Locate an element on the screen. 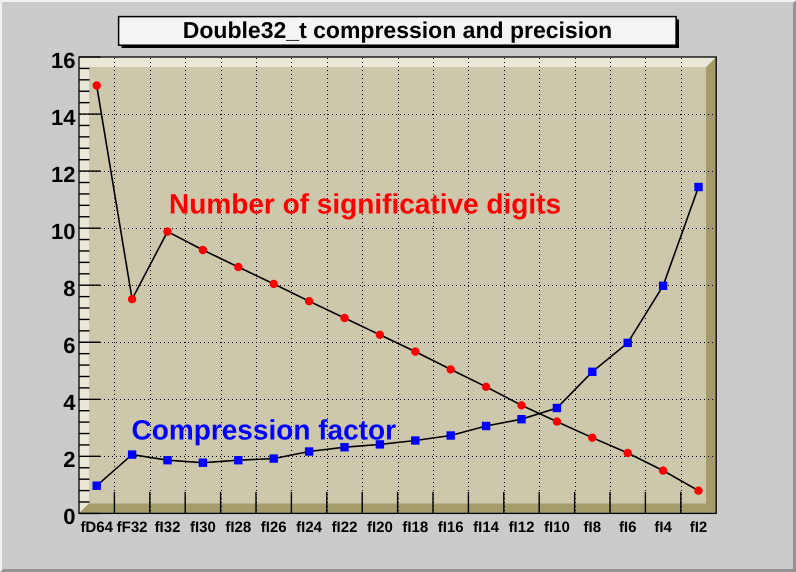  svg-text: Number of significative digits is located at coordinates (365, 204).